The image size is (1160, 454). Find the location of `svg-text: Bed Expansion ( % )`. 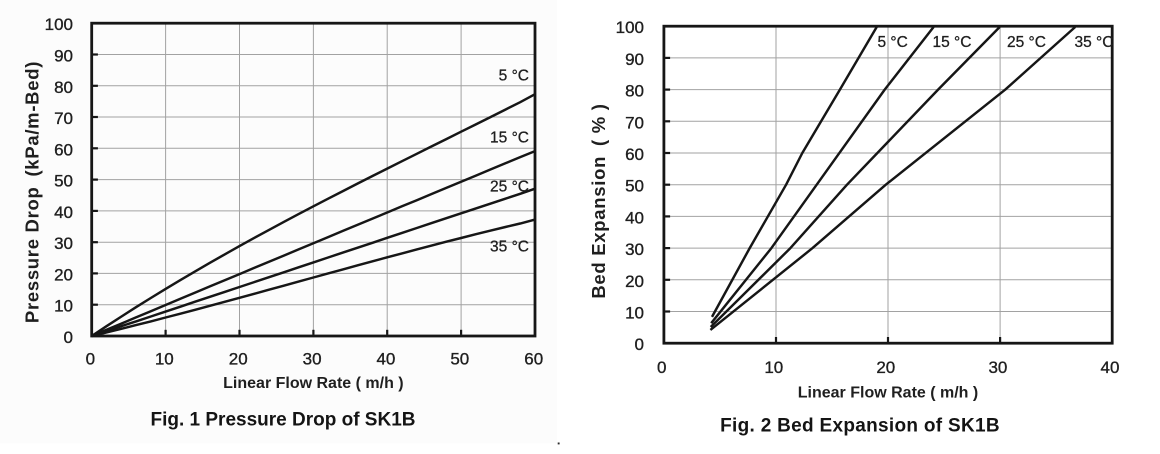

svg-text: Bed Expansion ( % ) is located at coordinates (598, 200).